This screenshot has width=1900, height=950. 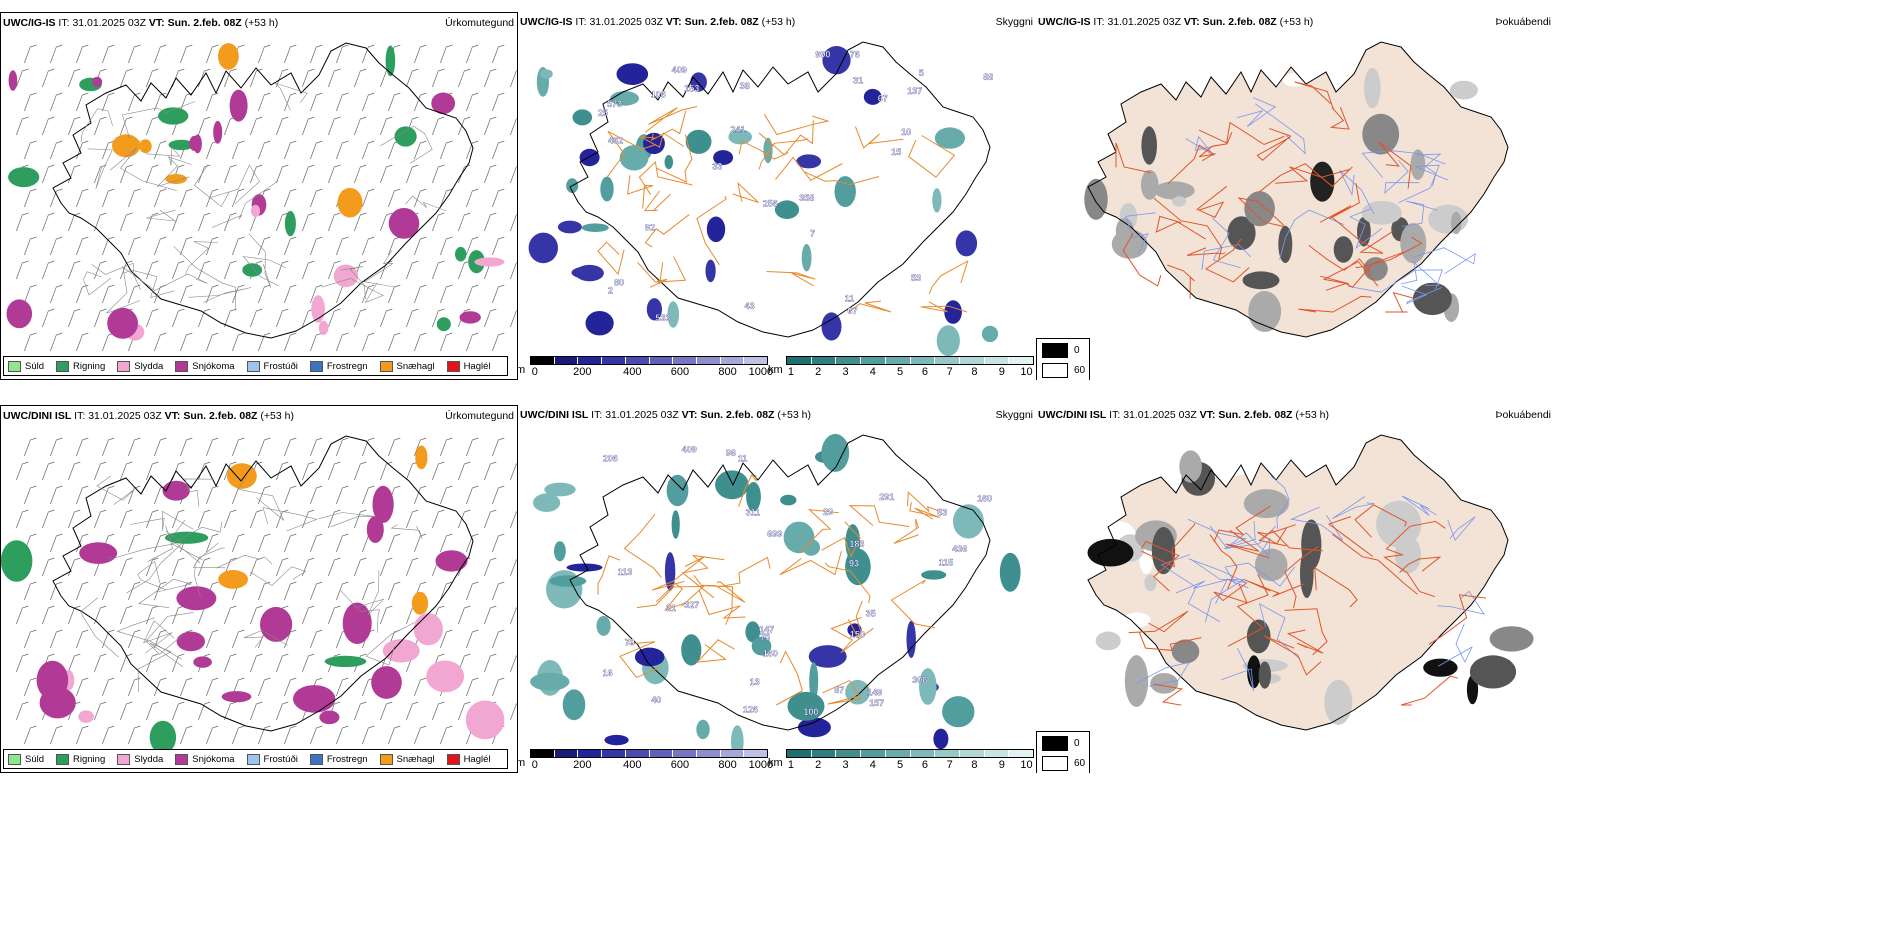 I want to click on colorbar-tick-label: 1000, so click(x=761, y=765).